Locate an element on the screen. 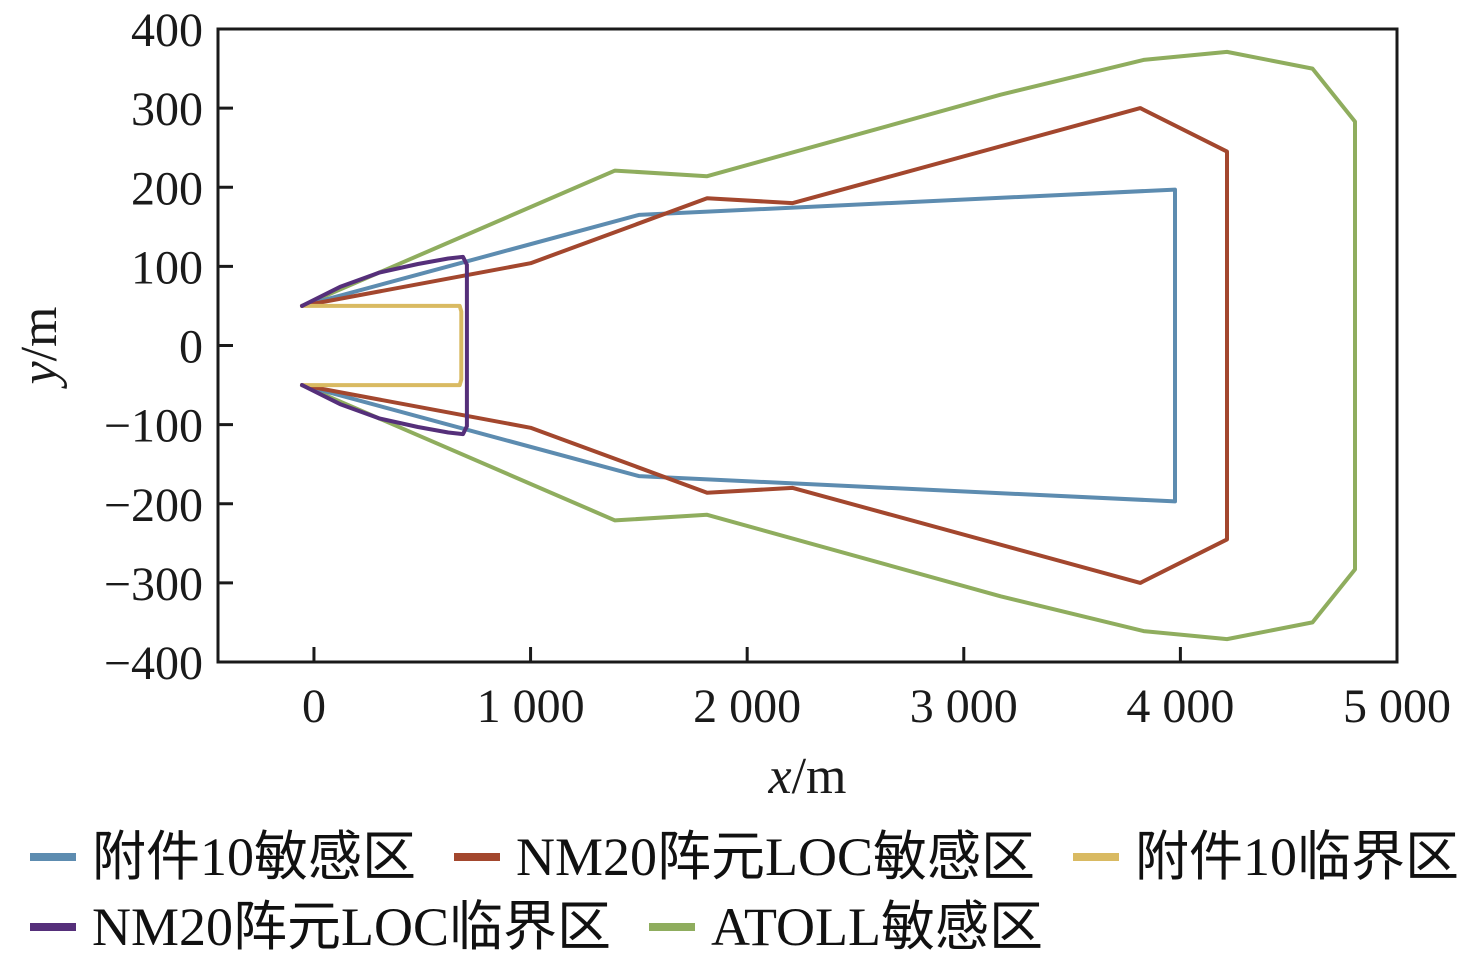 Image resolution: width=1476 pixels, height=960 pixels. y-tick-label: −400 is located at coordinates (153, 663).